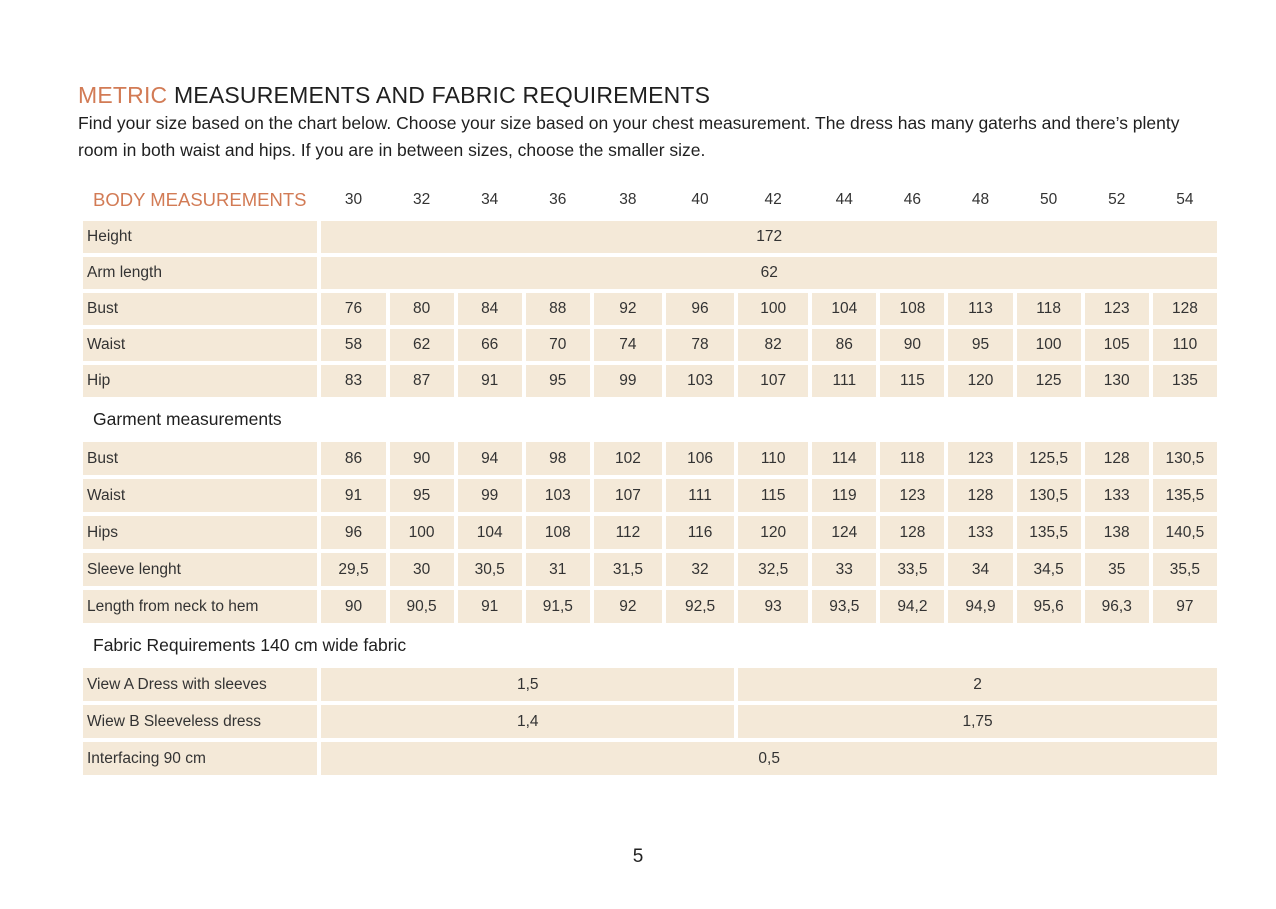 The height and width of the screenshot is (909, 1276). I want to click on value-cell: 30, so click(421, 569).